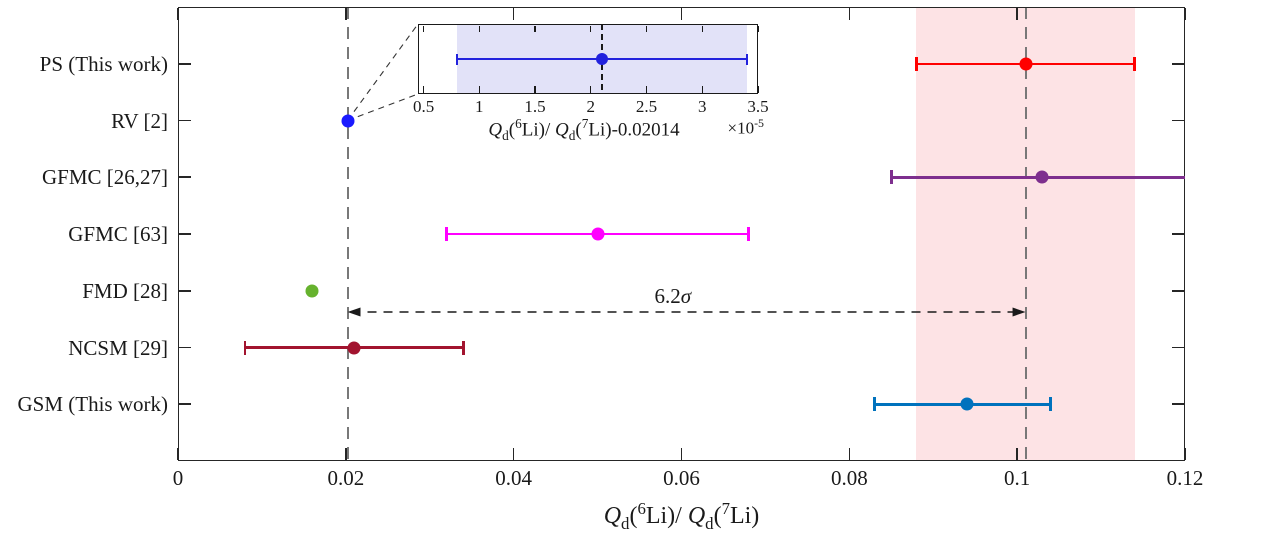 The height and width of the screenshot is (543, 1269). Describe the element at coordinates (103, 63) in the screenshot. I see `y-axis-label-0: PS (This work)` at that location.